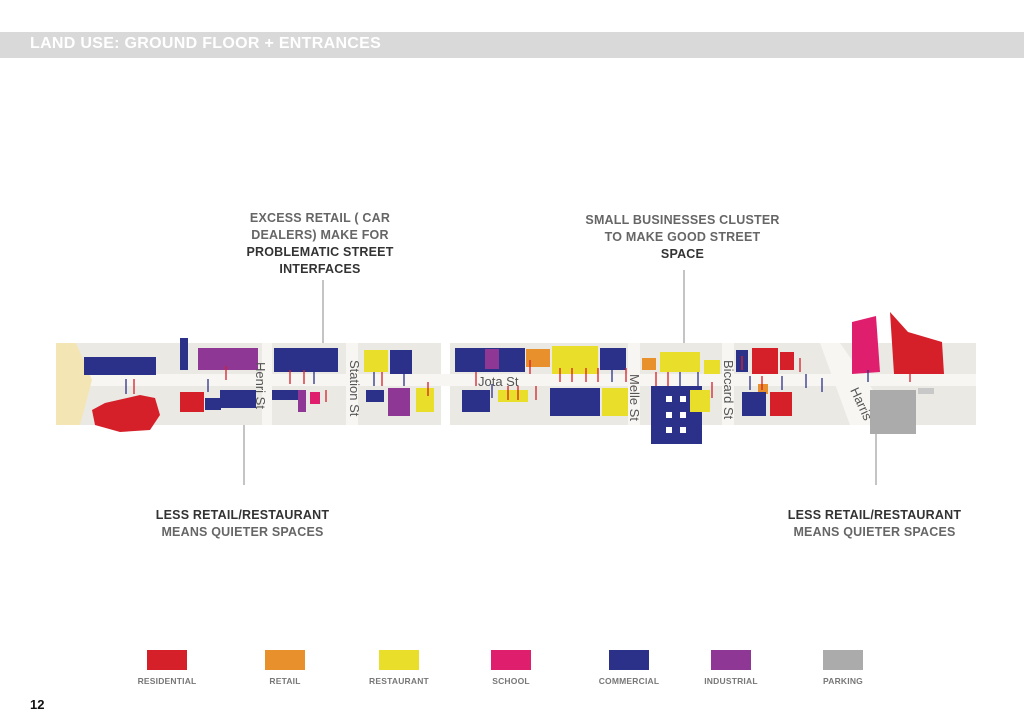 Image resolution: width=1024 pixels, height=723 pixels. What do you see at coordinates (320, 252) in the screenshot?
I see `callout-line: PROBLEMATIC STREET` at bounding box center [320, 252].